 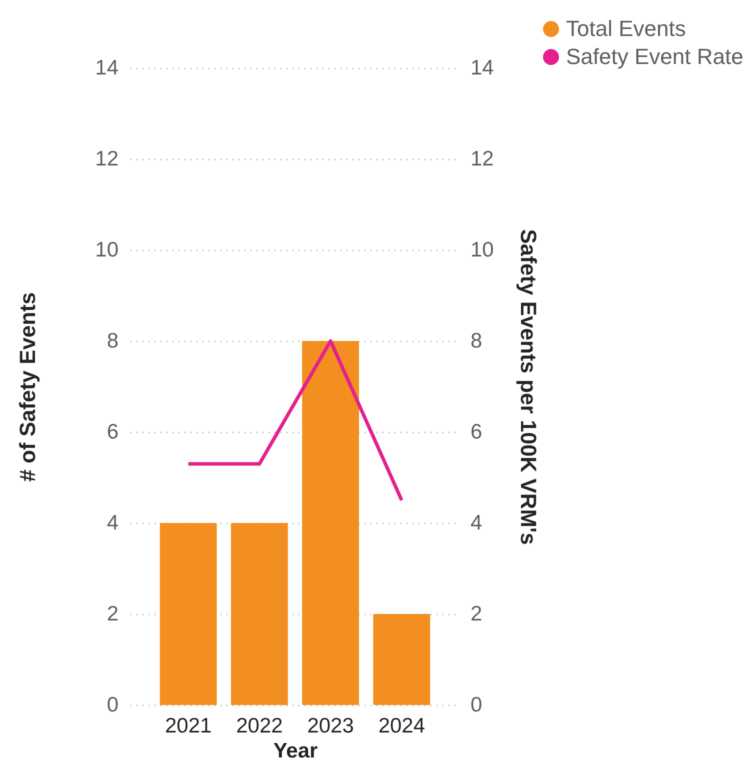 What do you see at coordinates (295, 751) in the screenshot?
I see `x-axis-title: Year` at bounding box center [295, 751].